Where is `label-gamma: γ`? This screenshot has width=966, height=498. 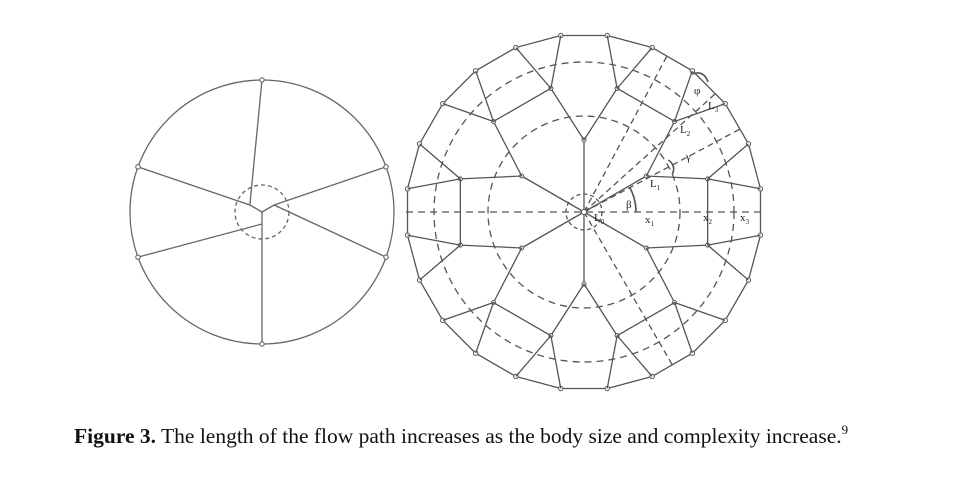 label-gamma: γ is located at coordinates (688, 157).